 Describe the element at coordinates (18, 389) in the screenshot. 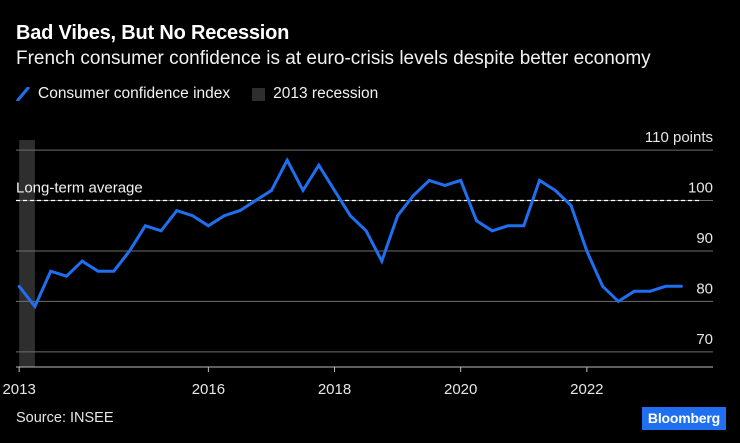

I see `x-tick-label: 2013` at that location.